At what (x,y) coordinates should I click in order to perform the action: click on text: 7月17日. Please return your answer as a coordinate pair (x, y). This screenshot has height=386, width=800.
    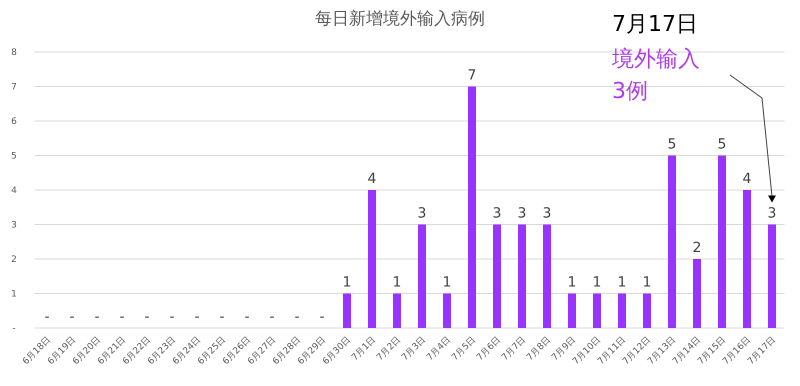
    Looking at the image, I should click on (655, 24).